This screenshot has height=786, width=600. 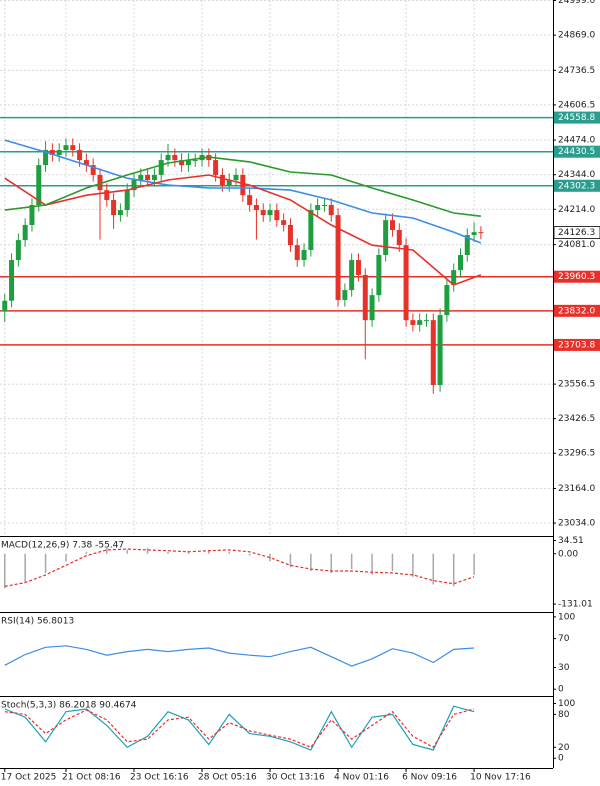 What do you see at coordinates (564, 748) in the screenshot?
I see `y-tick-label: 20` at bounding box center [564, 748].